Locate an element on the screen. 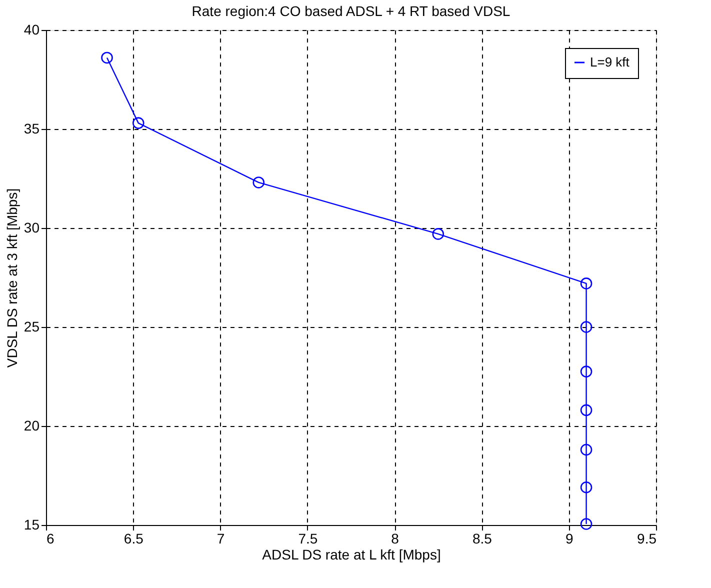 This screenshot has height=588, width=711. chart-title: Rate region:4 CO based ADSL + 4 RT based VDSL is located at coordinates (351, 11).